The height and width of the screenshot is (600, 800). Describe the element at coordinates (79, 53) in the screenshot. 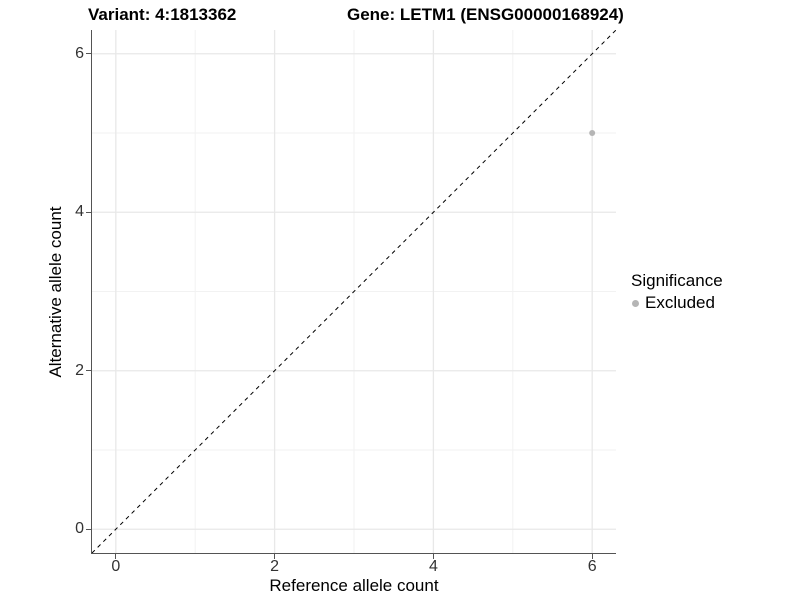

I see `y-tick-label: 6` at that location.